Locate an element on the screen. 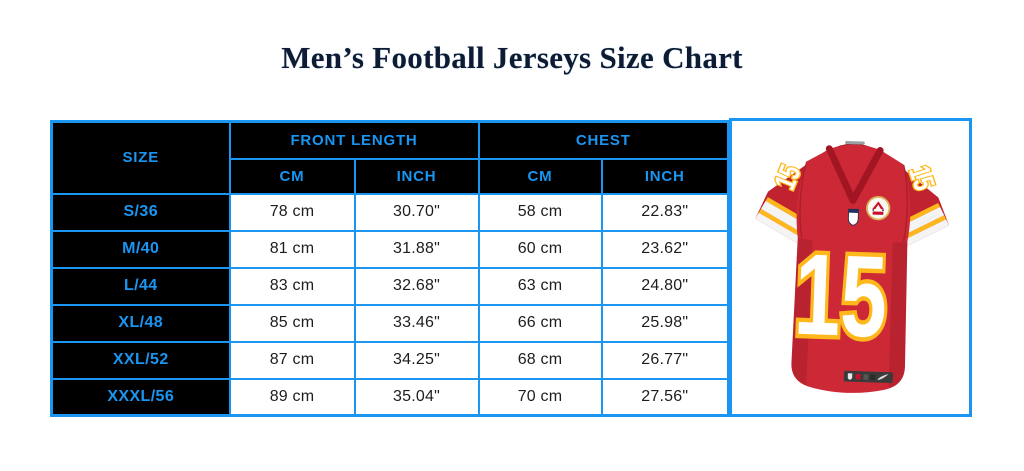 The height and width of the screenshot is (471, 1024). front-cm-value: 81 cm is located at coordinates (292, 249).